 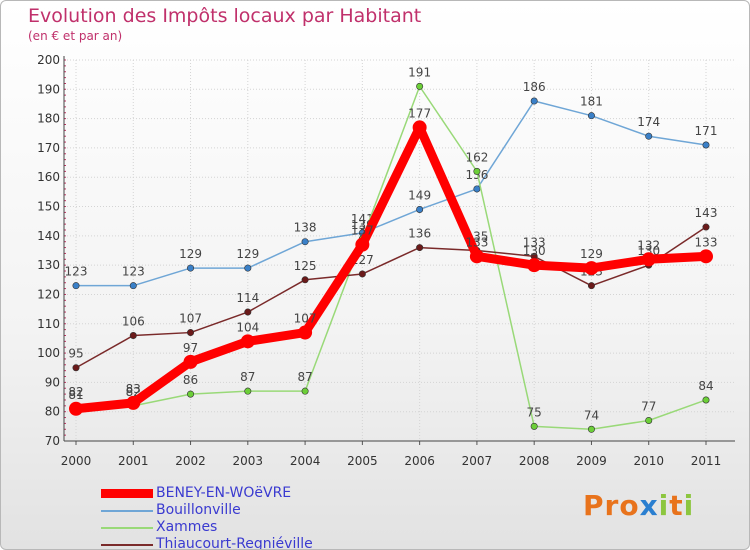 I want to click on data-label-xammes: 82, so click(x=75, y=392).